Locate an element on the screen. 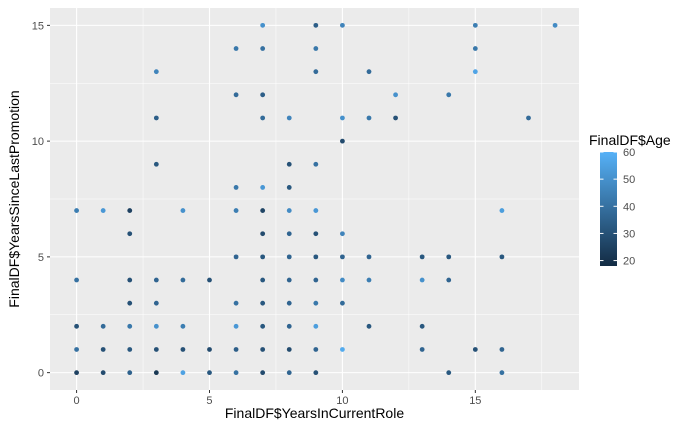 Image resolution: width=700 pixels, height=432 pixels. color-legend: FinalDF$Age 20 30 40 50 60 is located at coordinates (630, 200).